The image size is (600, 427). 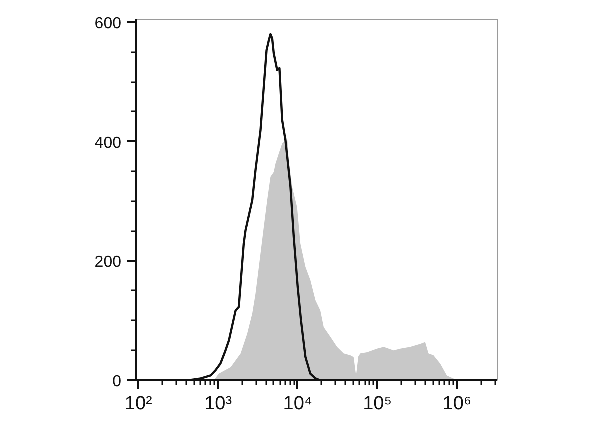 I want to click on y-tick-label: 600, so click(x=108, y=23).